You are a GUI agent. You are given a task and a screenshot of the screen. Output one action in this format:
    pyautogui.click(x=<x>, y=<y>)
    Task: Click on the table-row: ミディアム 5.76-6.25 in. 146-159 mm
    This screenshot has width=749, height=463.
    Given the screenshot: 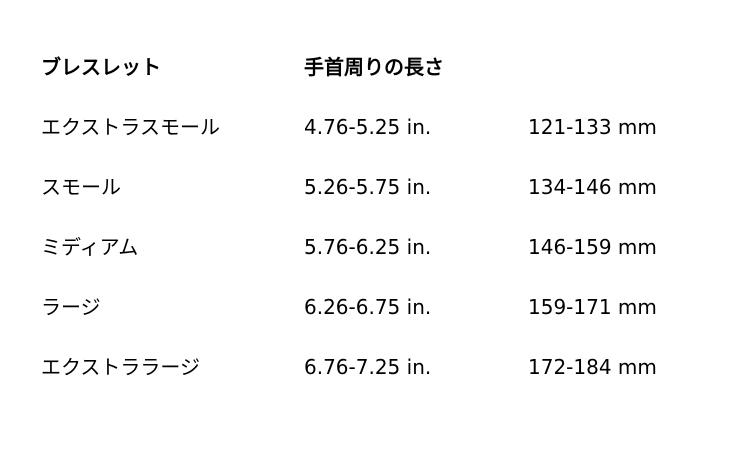 What is the action you would take?
    pyautogui.click(x=374, y=247)
    